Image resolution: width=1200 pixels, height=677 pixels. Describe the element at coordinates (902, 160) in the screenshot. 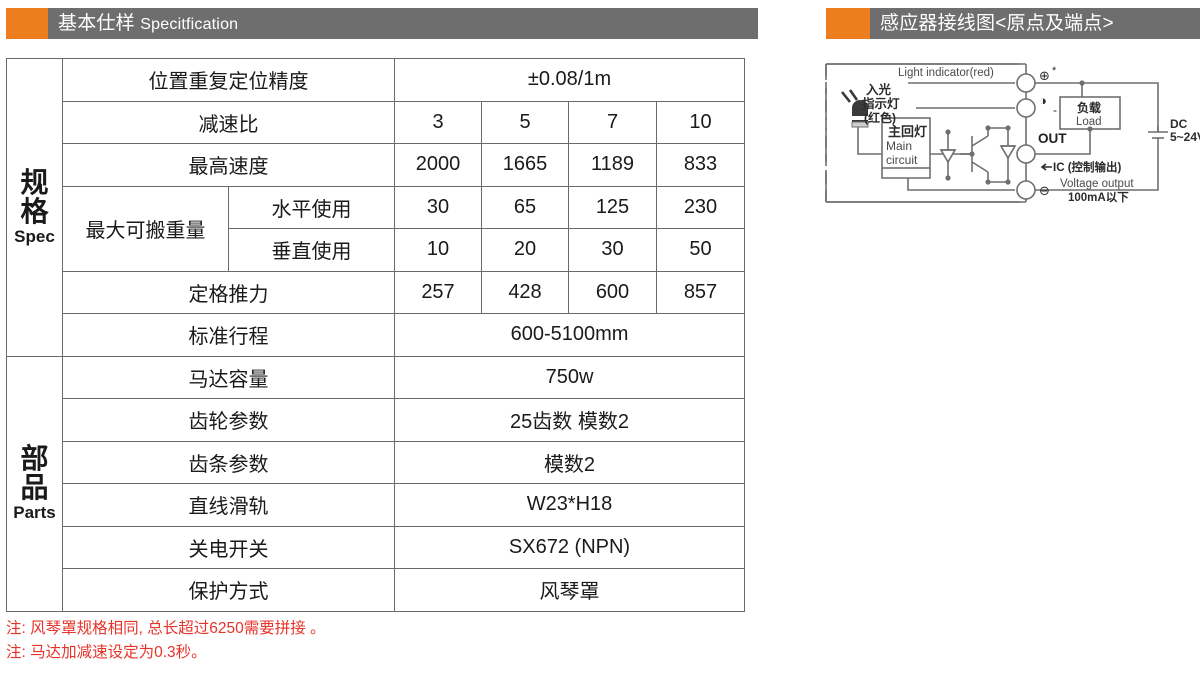

I see `label-main-circuit-en2: circuit` at that location.